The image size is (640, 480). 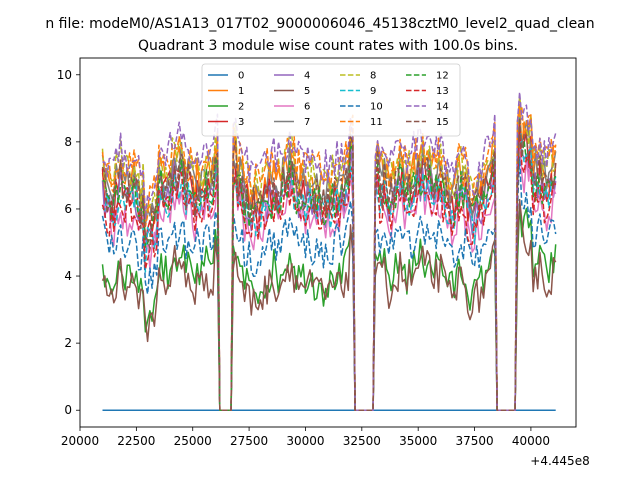 I want to click on legend-label-5: 5, so click(x=307, y=91).